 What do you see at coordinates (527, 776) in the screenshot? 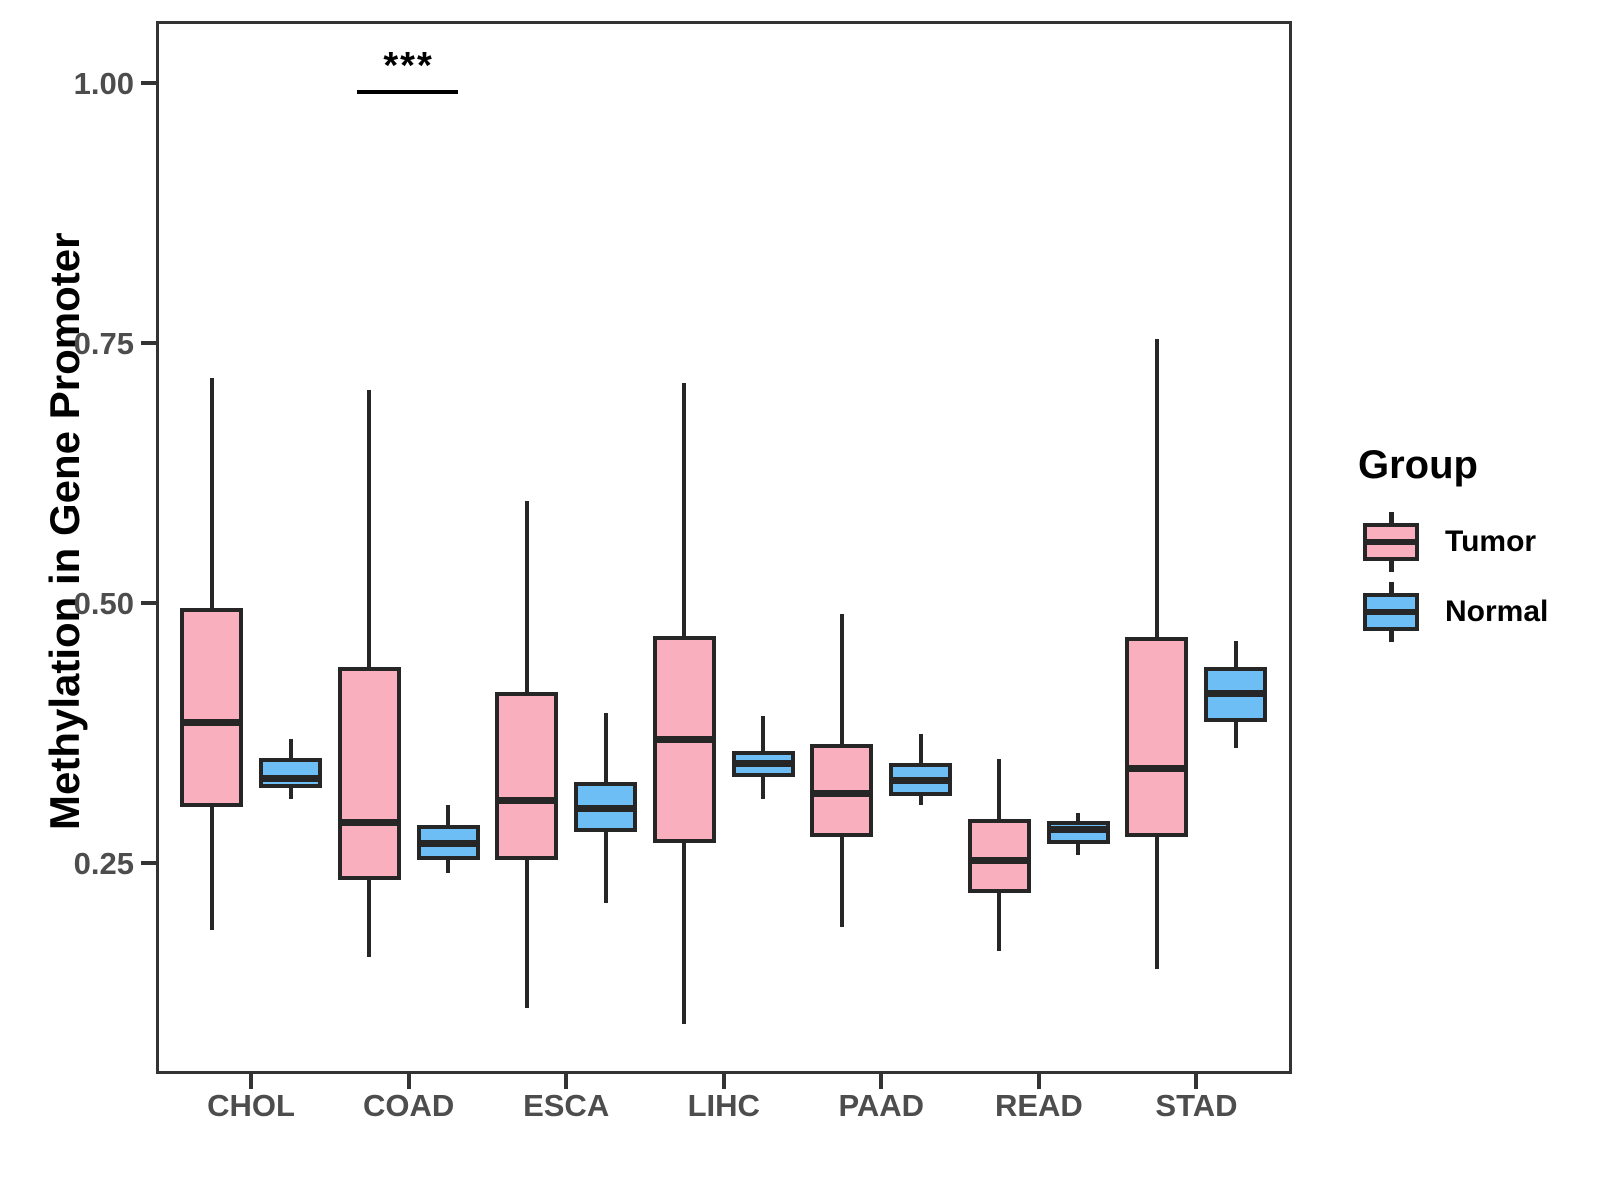
I see `boxplot-box-ESCA-Tumor` at bounding box center [527, 776].